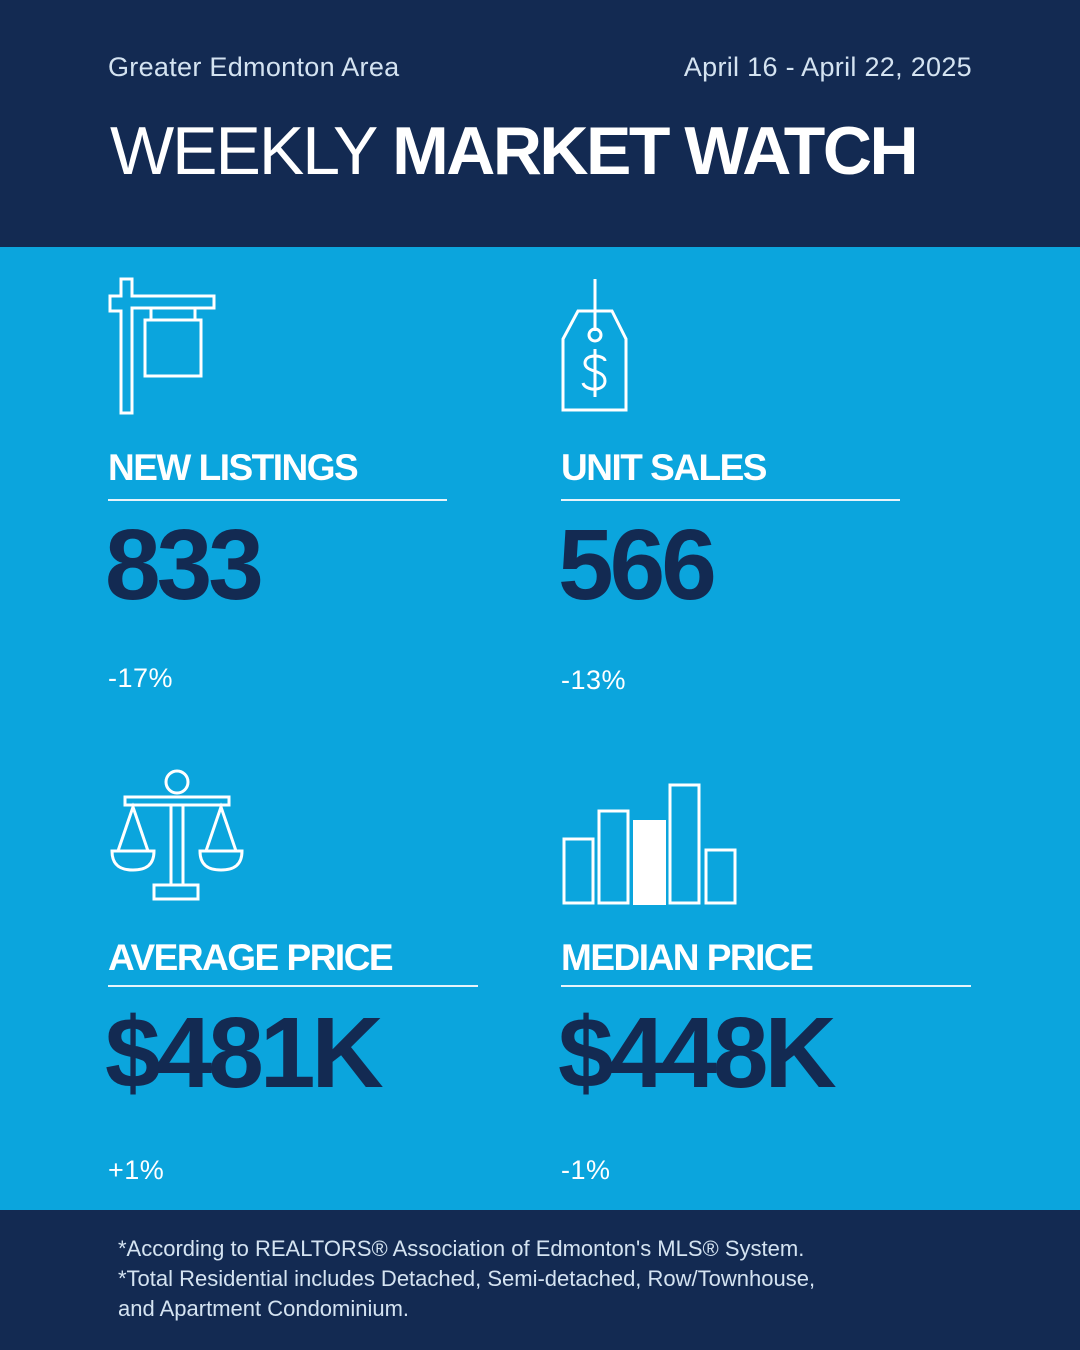 This screenshot has width=1080, height=1350. Describe the element at coordinates (243, 151) in the screenshot. I see `title-light: WEEKLY` at that location.